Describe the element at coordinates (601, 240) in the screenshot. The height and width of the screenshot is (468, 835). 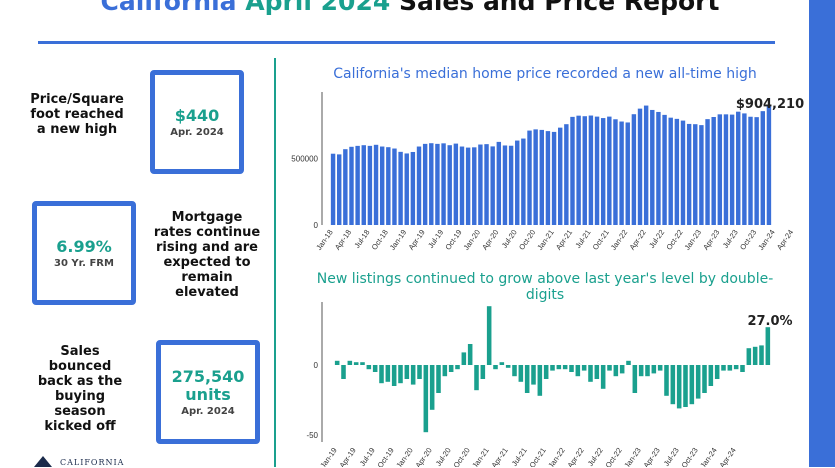
I see `price-x-tick-label: Oct-21` at that location.